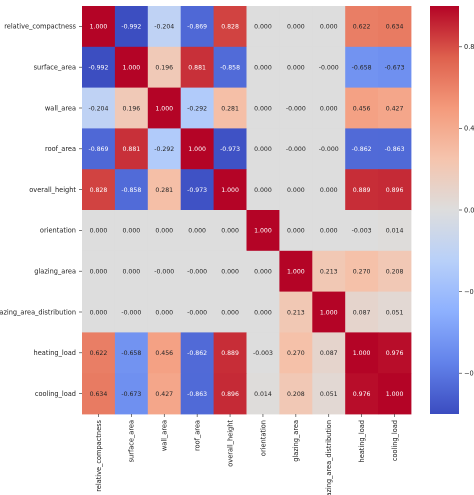 The image size is (474, 495). What do you see at coordinates (55, 272) in the screenshot?
I see `row-label: glazing_area` at bounding box center [55, 272].